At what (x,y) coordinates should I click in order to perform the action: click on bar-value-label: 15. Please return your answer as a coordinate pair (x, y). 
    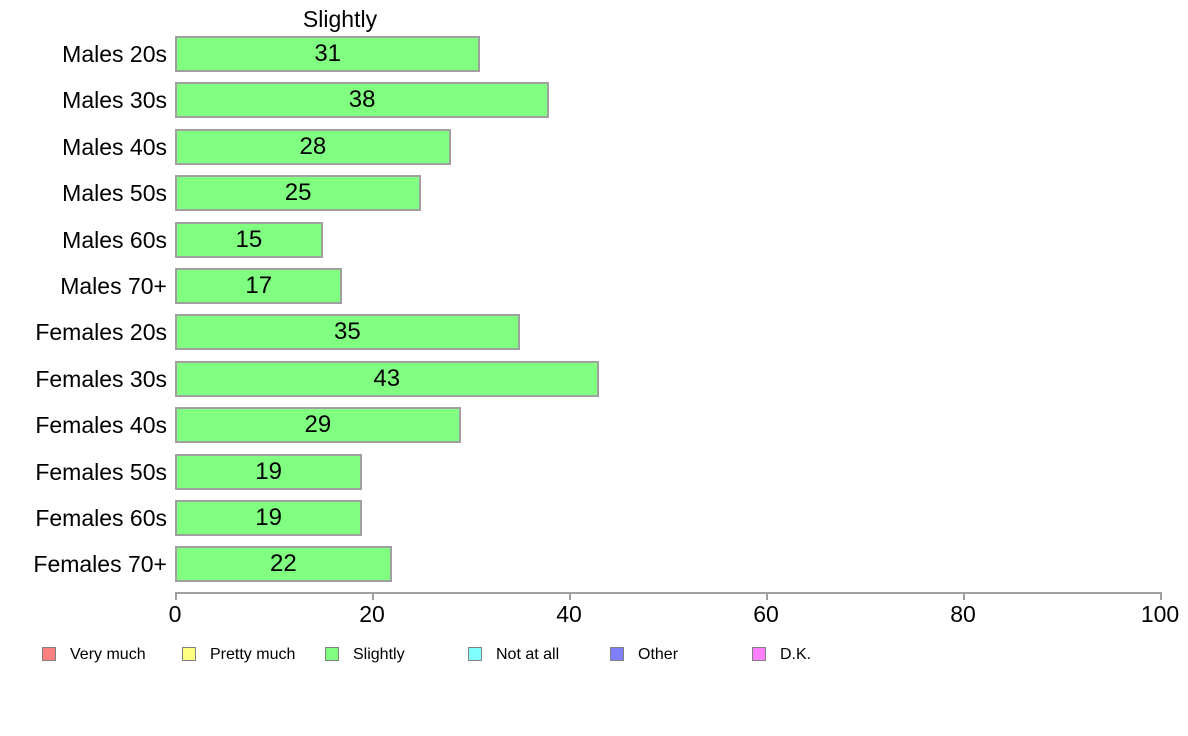
    Looking at the image, I should click on (249, 239).